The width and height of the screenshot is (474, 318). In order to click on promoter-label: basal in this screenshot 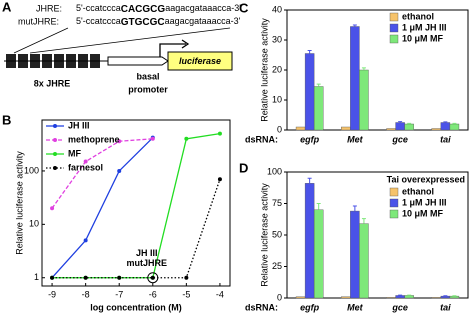, I will do `click(147, 76)`.